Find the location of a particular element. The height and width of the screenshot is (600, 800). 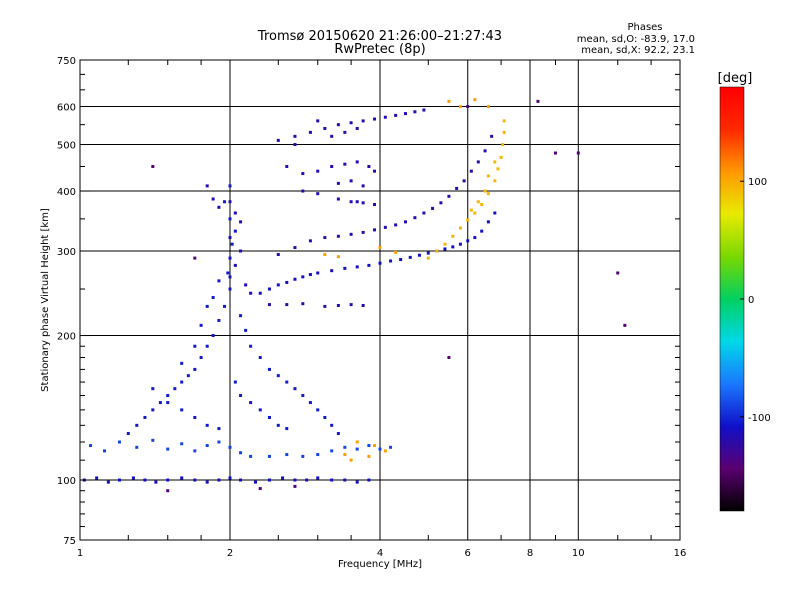

y-tick-label: 500 is located at coordinates (66, 146).